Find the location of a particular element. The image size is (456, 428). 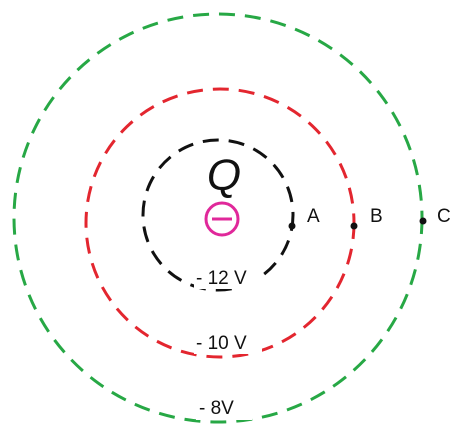

charge-circle is located at coordinates (222, 219).